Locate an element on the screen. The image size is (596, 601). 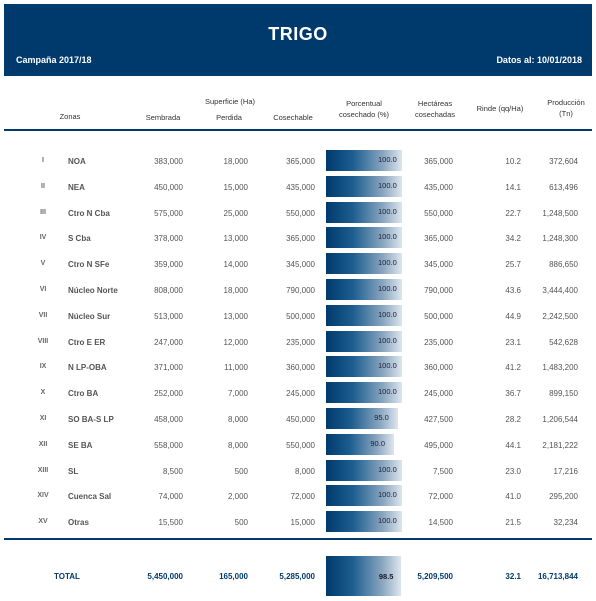
total-sembrada: 5,450,000 is located at coordinates (165, 576).